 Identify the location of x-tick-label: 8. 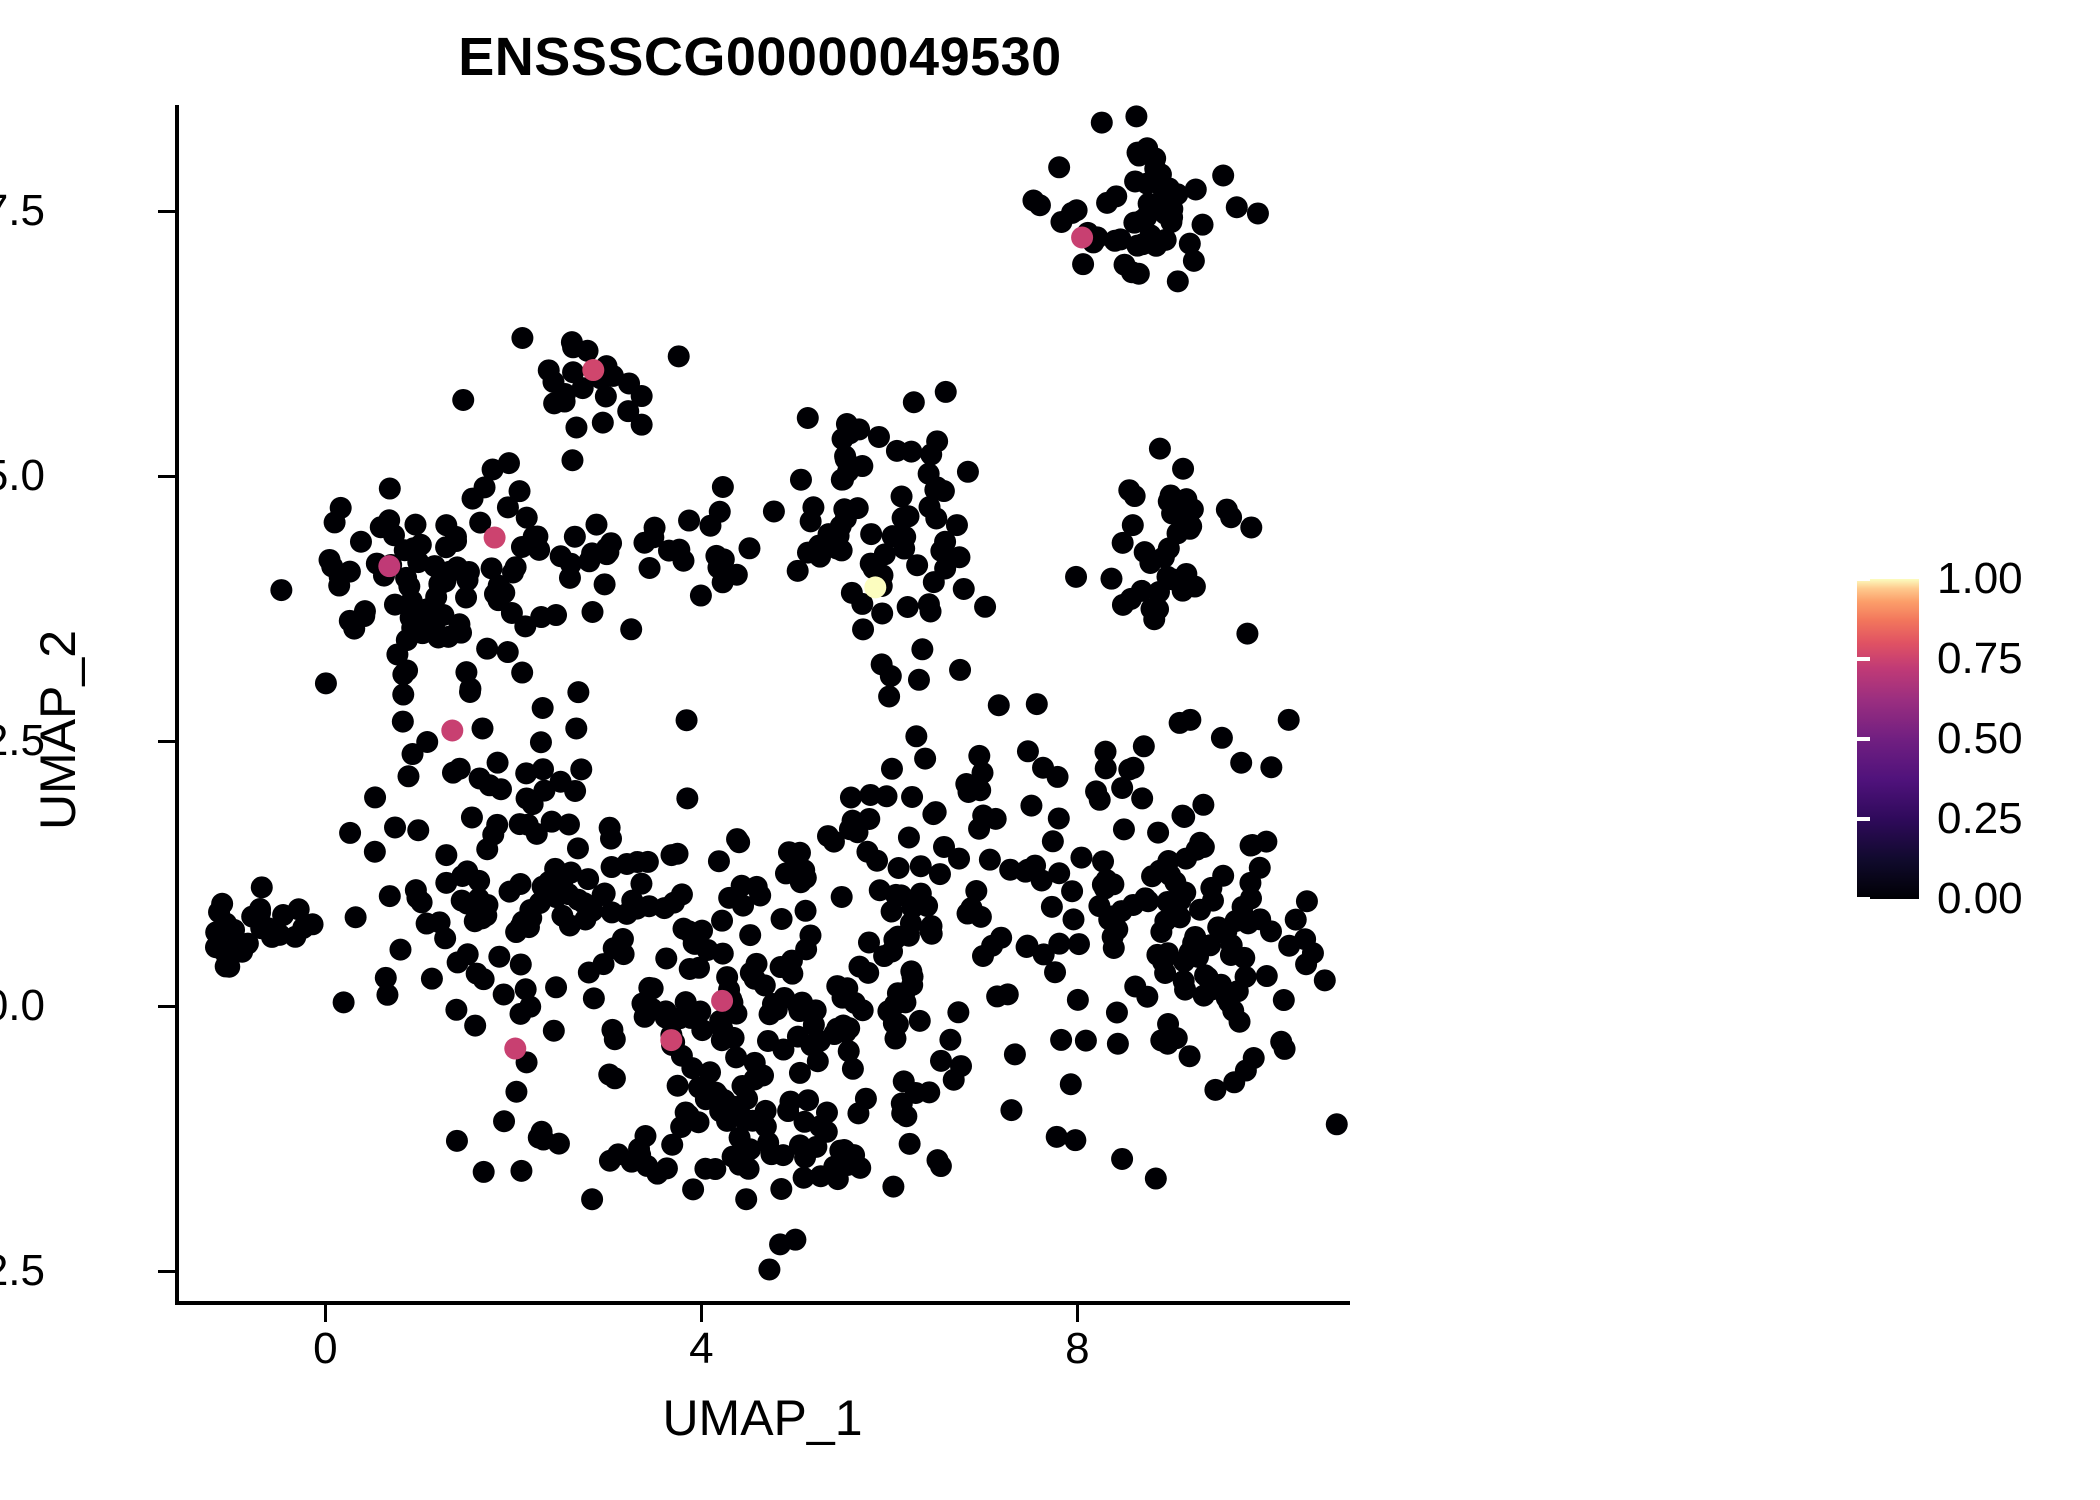
(1077, 1348).